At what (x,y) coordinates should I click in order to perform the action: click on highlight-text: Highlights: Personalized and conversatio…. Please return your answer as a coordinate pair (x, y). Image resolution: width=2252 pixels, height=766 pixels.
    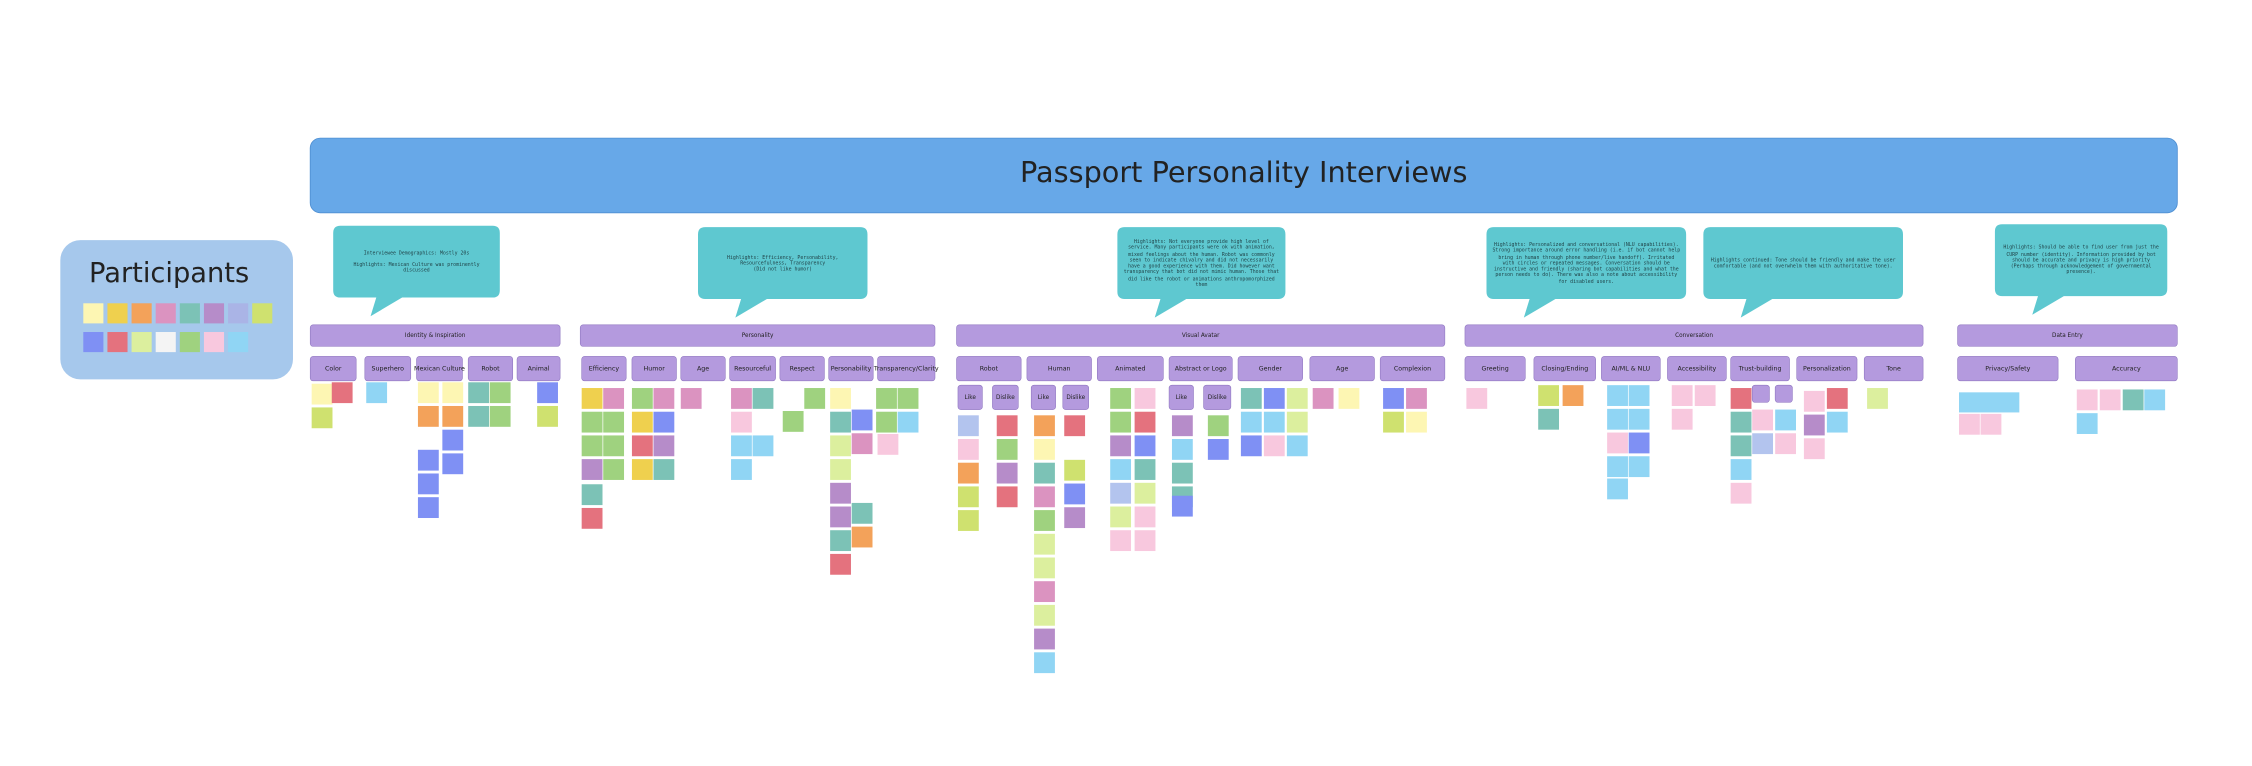
    Looking at the image, I should click on (1588, 263).